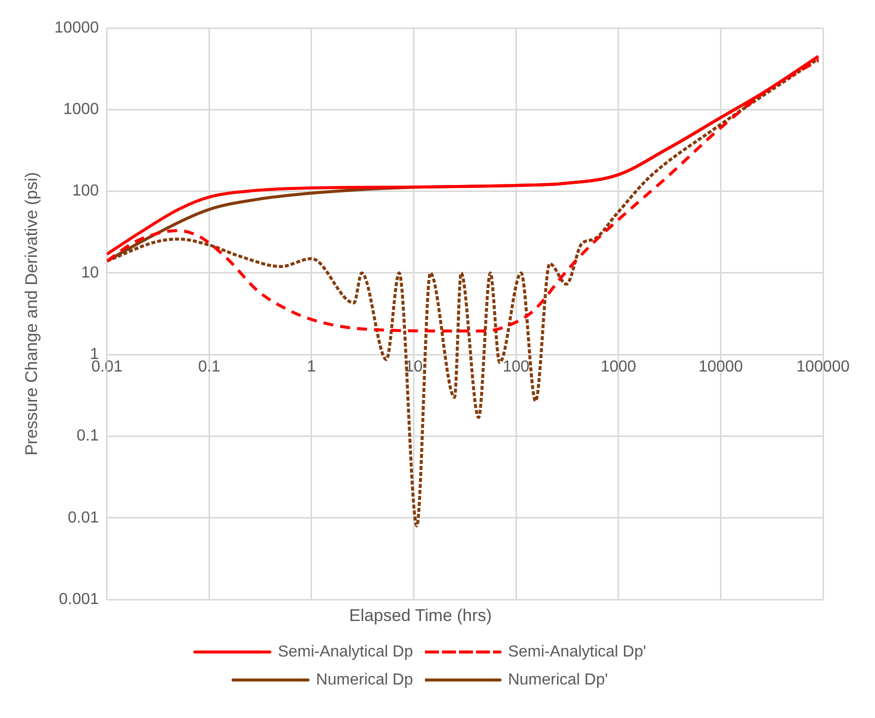  Describe the element at coordinates (558, 679) in the screenshot. I see `legend-label: Numerical Dp'` at that location.